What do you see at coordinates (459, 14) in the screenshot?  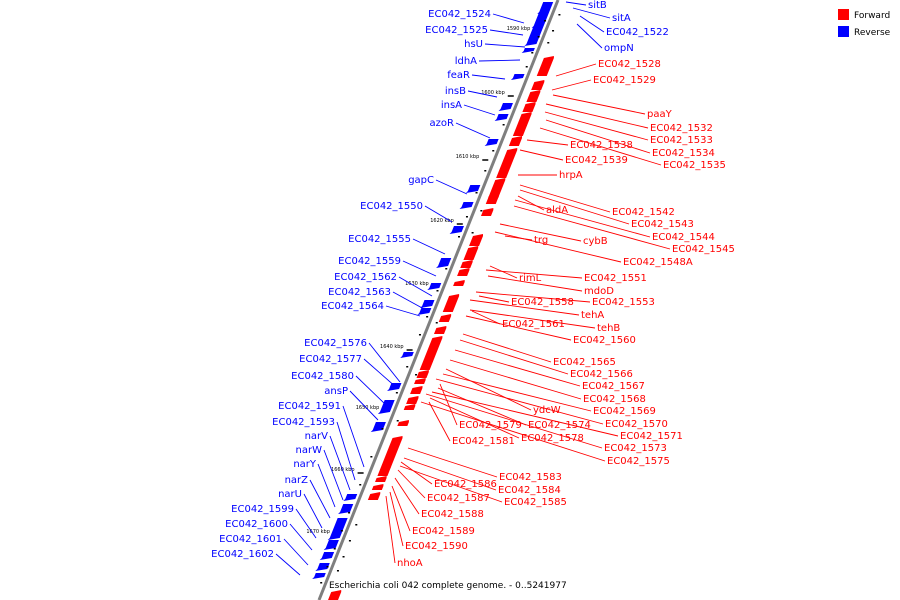 I see `reverse-gene-label: EC042_1524` at bounding box center [459, 14].